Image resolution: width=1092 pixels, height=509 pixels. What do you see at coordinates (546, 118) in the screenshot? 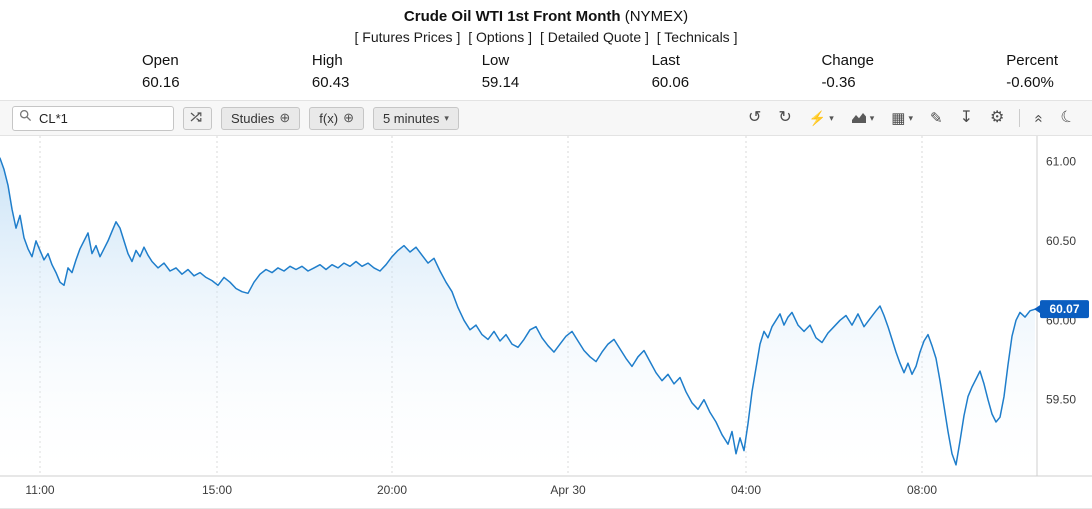
I see `chart-toolbar: Studies ⊕ f(x) ⊕ 5 minutes ▾ ↺ ↻ ⚡ ▾ ▾` at bounding box center [546, 118].